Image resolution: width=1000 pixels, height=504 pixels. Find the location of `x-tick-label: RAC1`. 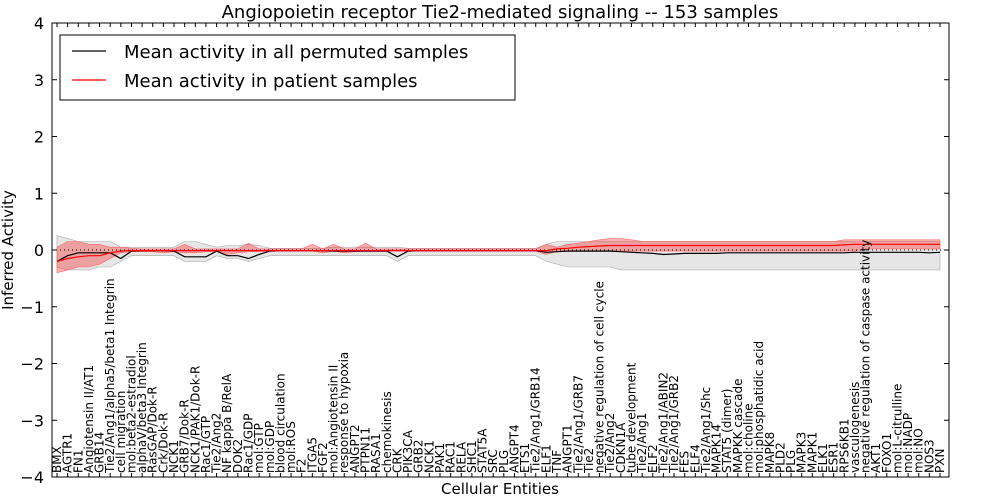

x-tick-label: RAC1 is located at coordinates (451, 457).